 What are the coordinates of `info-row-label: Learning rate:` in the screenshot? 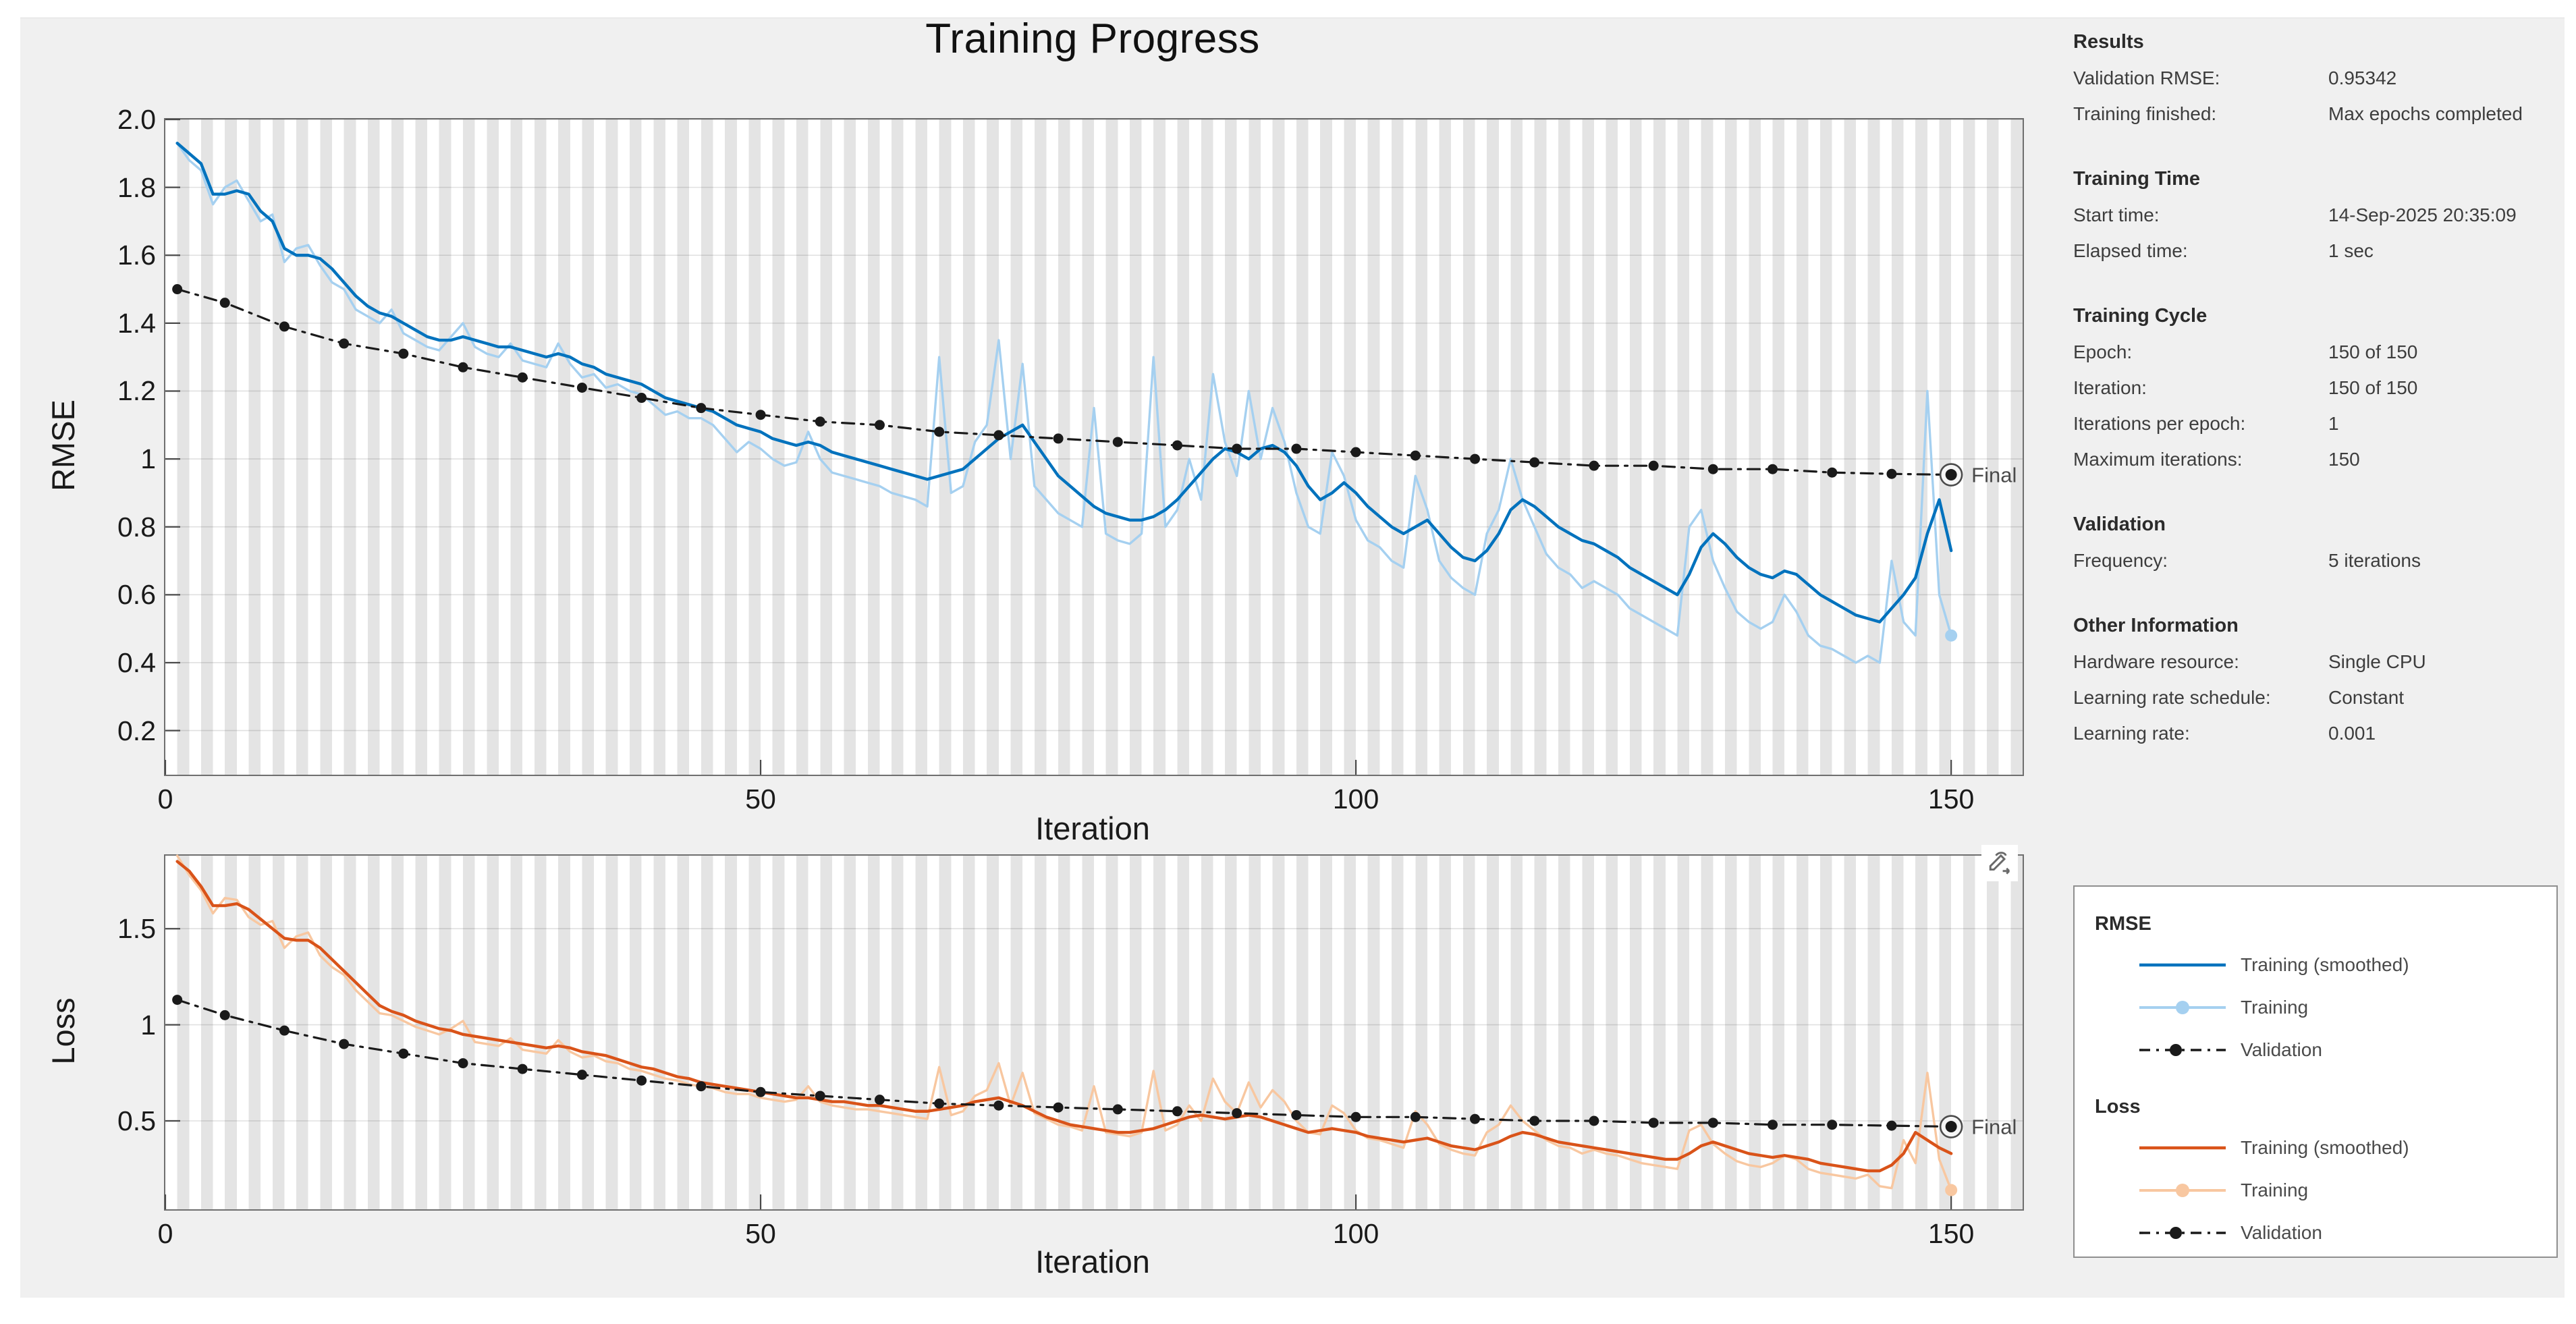 It's located at (2131, 733).